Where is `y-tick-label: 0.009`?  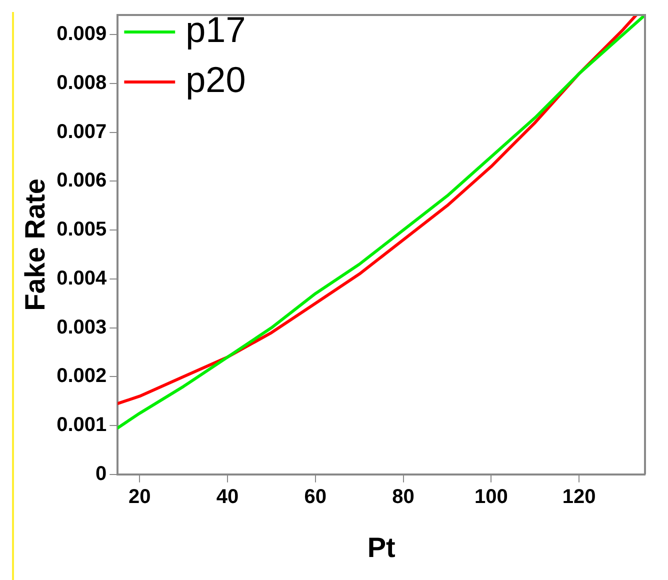
y-tick-label: 0.009 is located at coordinates (81, 34).